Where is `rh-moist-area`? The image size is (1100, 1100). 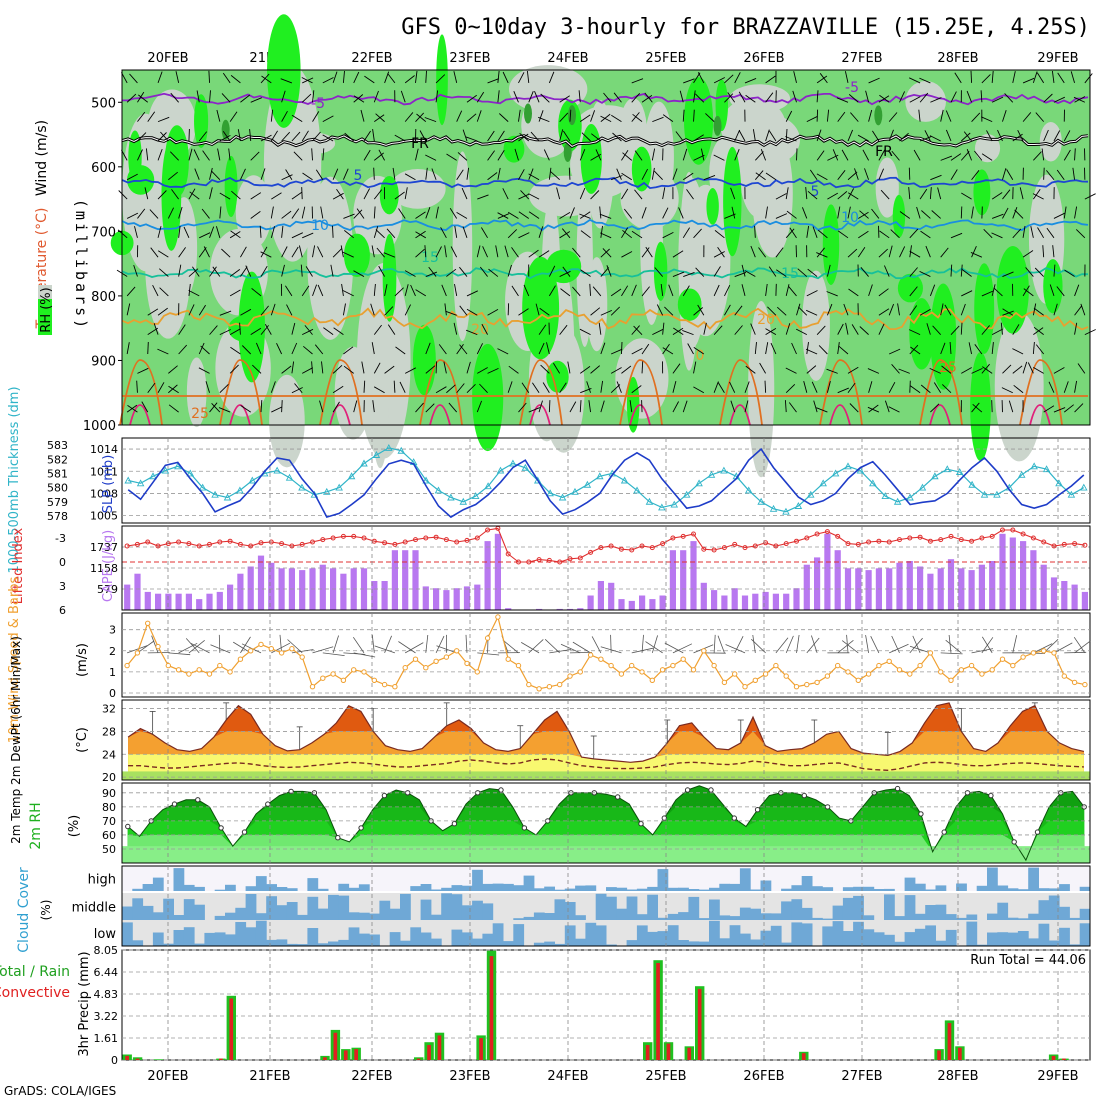
rh-moist-area is located at coordinates (251, 327).